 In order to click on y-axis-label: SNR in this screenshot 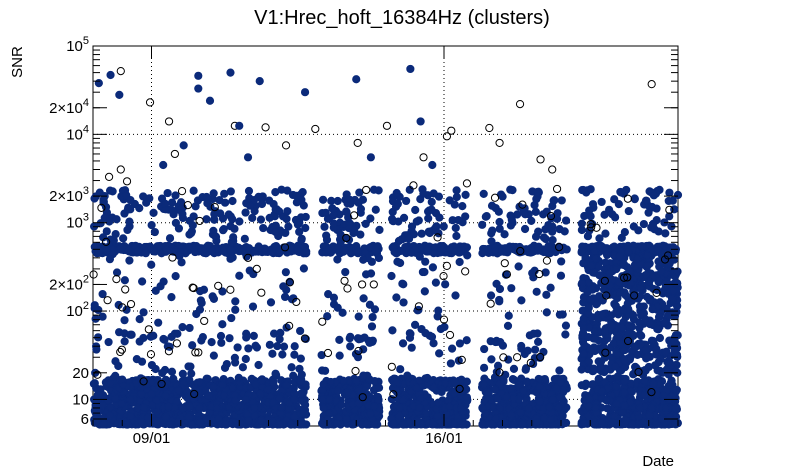, I will do `click(17, 62)`.